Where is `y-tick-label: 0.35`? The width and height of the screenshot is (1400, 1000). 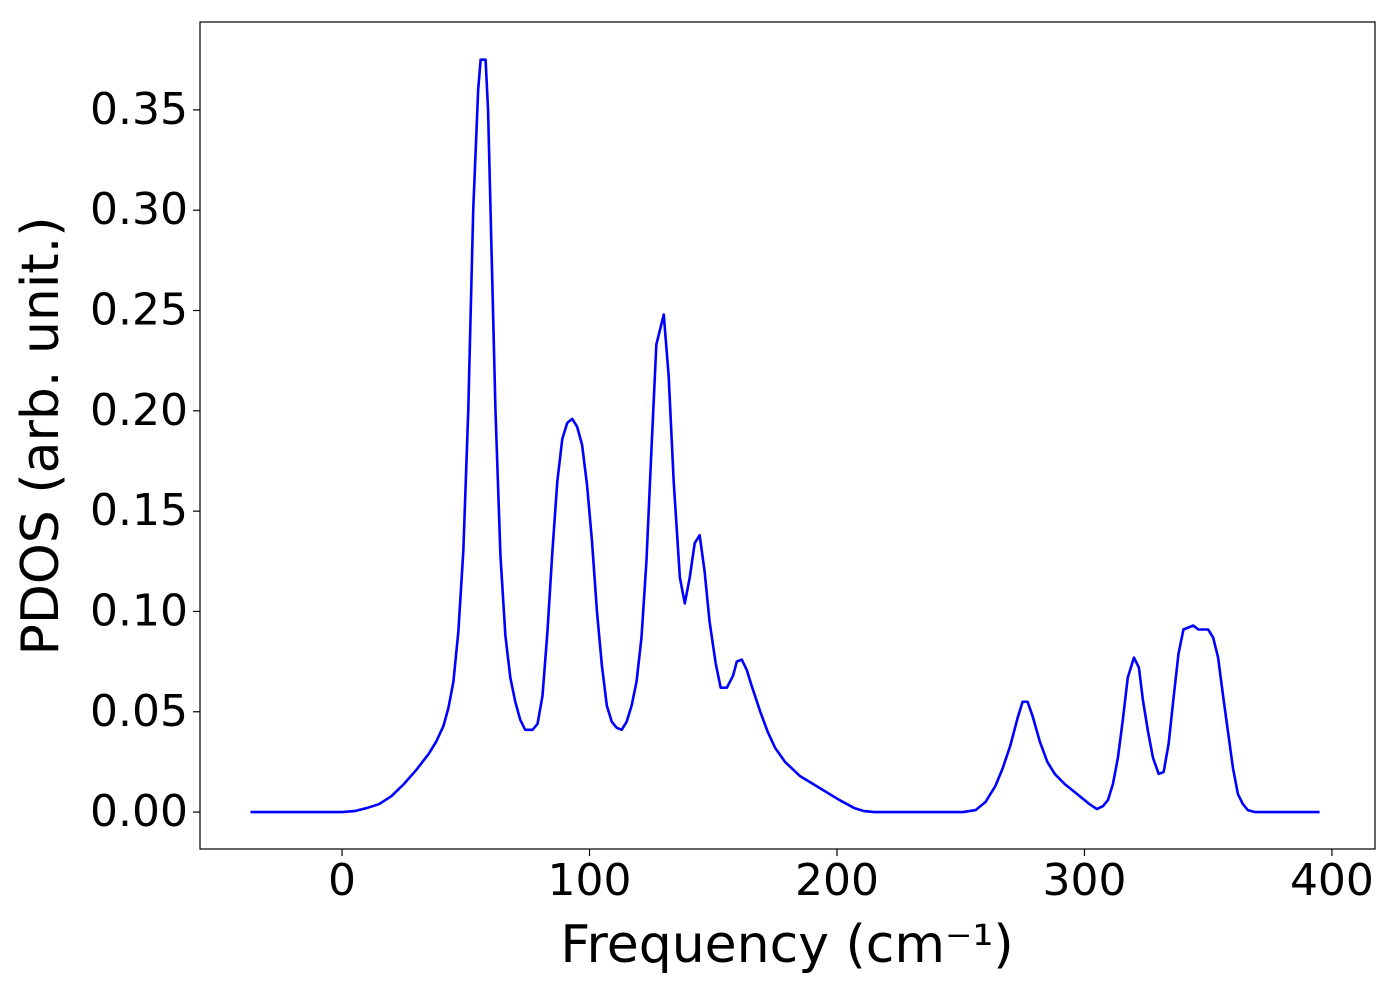
y-tick-label: 0.35 is located at coordinates (139, 109).